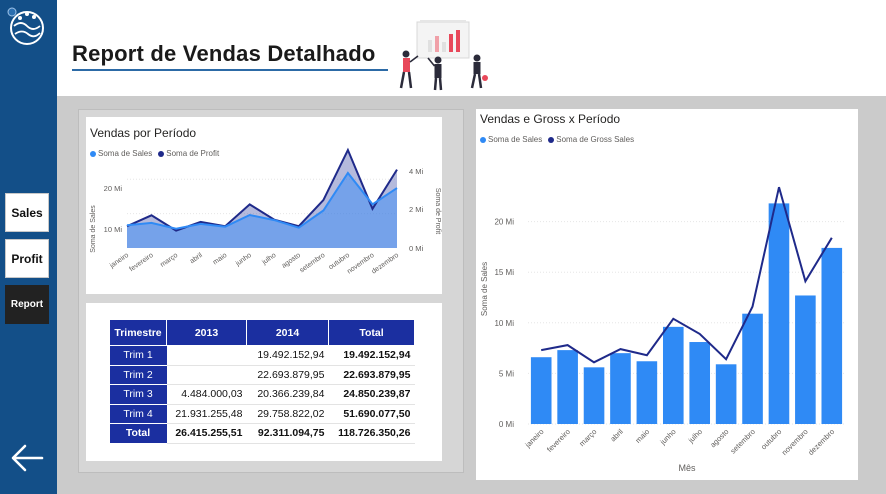 Image resolution: width=886 pixels, height=494 pixels. I want to click on row-label: Trim 3, so click(138, 394).